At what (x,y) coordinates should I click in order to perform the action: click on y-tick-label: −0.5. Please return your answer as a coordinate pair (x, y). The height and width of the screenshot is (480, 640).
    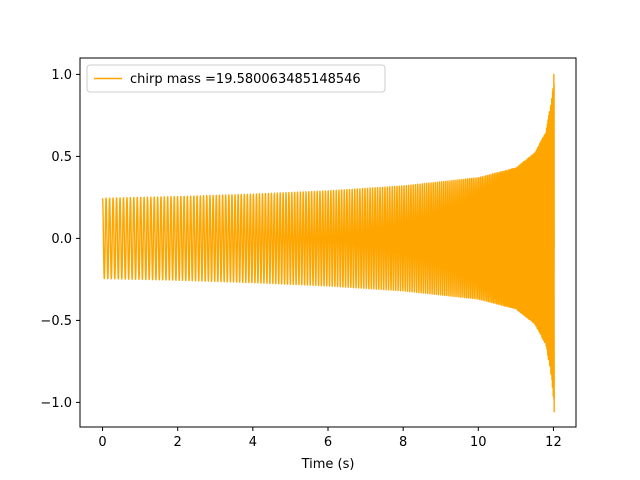
    Looking at the image, I should click on (56, 321).